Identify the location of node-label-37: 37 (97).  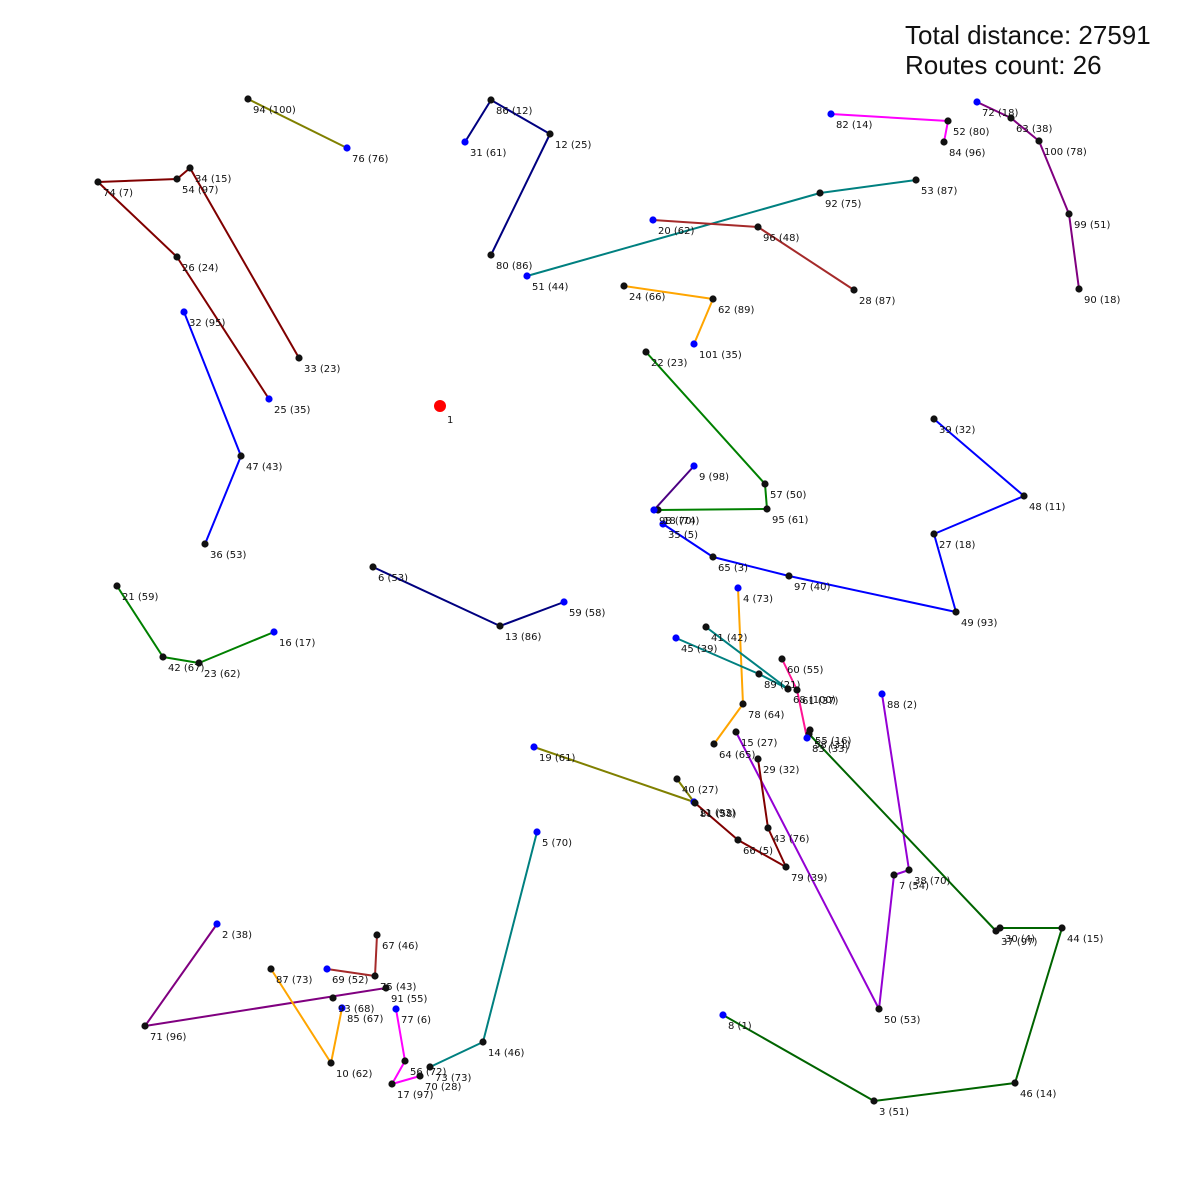
(1019, 942).